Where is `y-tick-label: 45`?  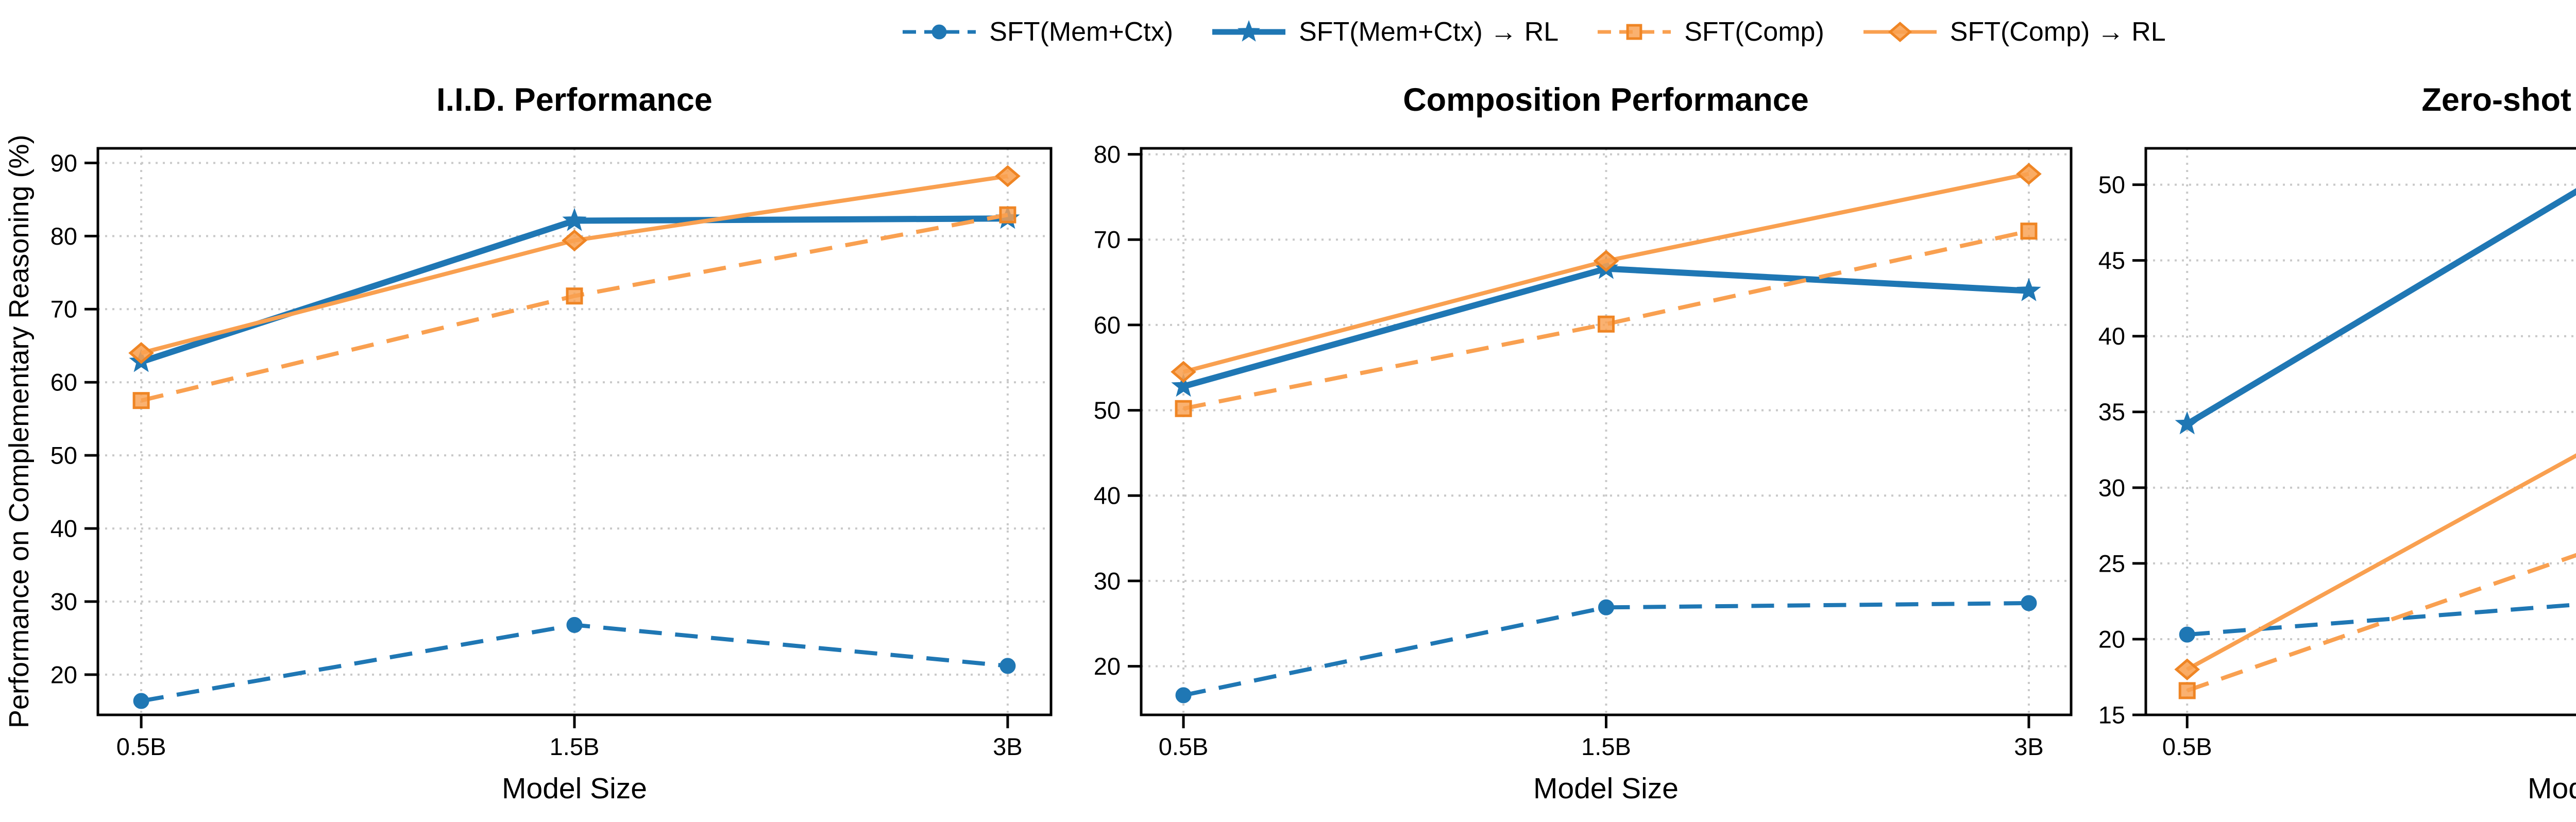
y-tick-label: 45 is located at coordinates (2111, 260).